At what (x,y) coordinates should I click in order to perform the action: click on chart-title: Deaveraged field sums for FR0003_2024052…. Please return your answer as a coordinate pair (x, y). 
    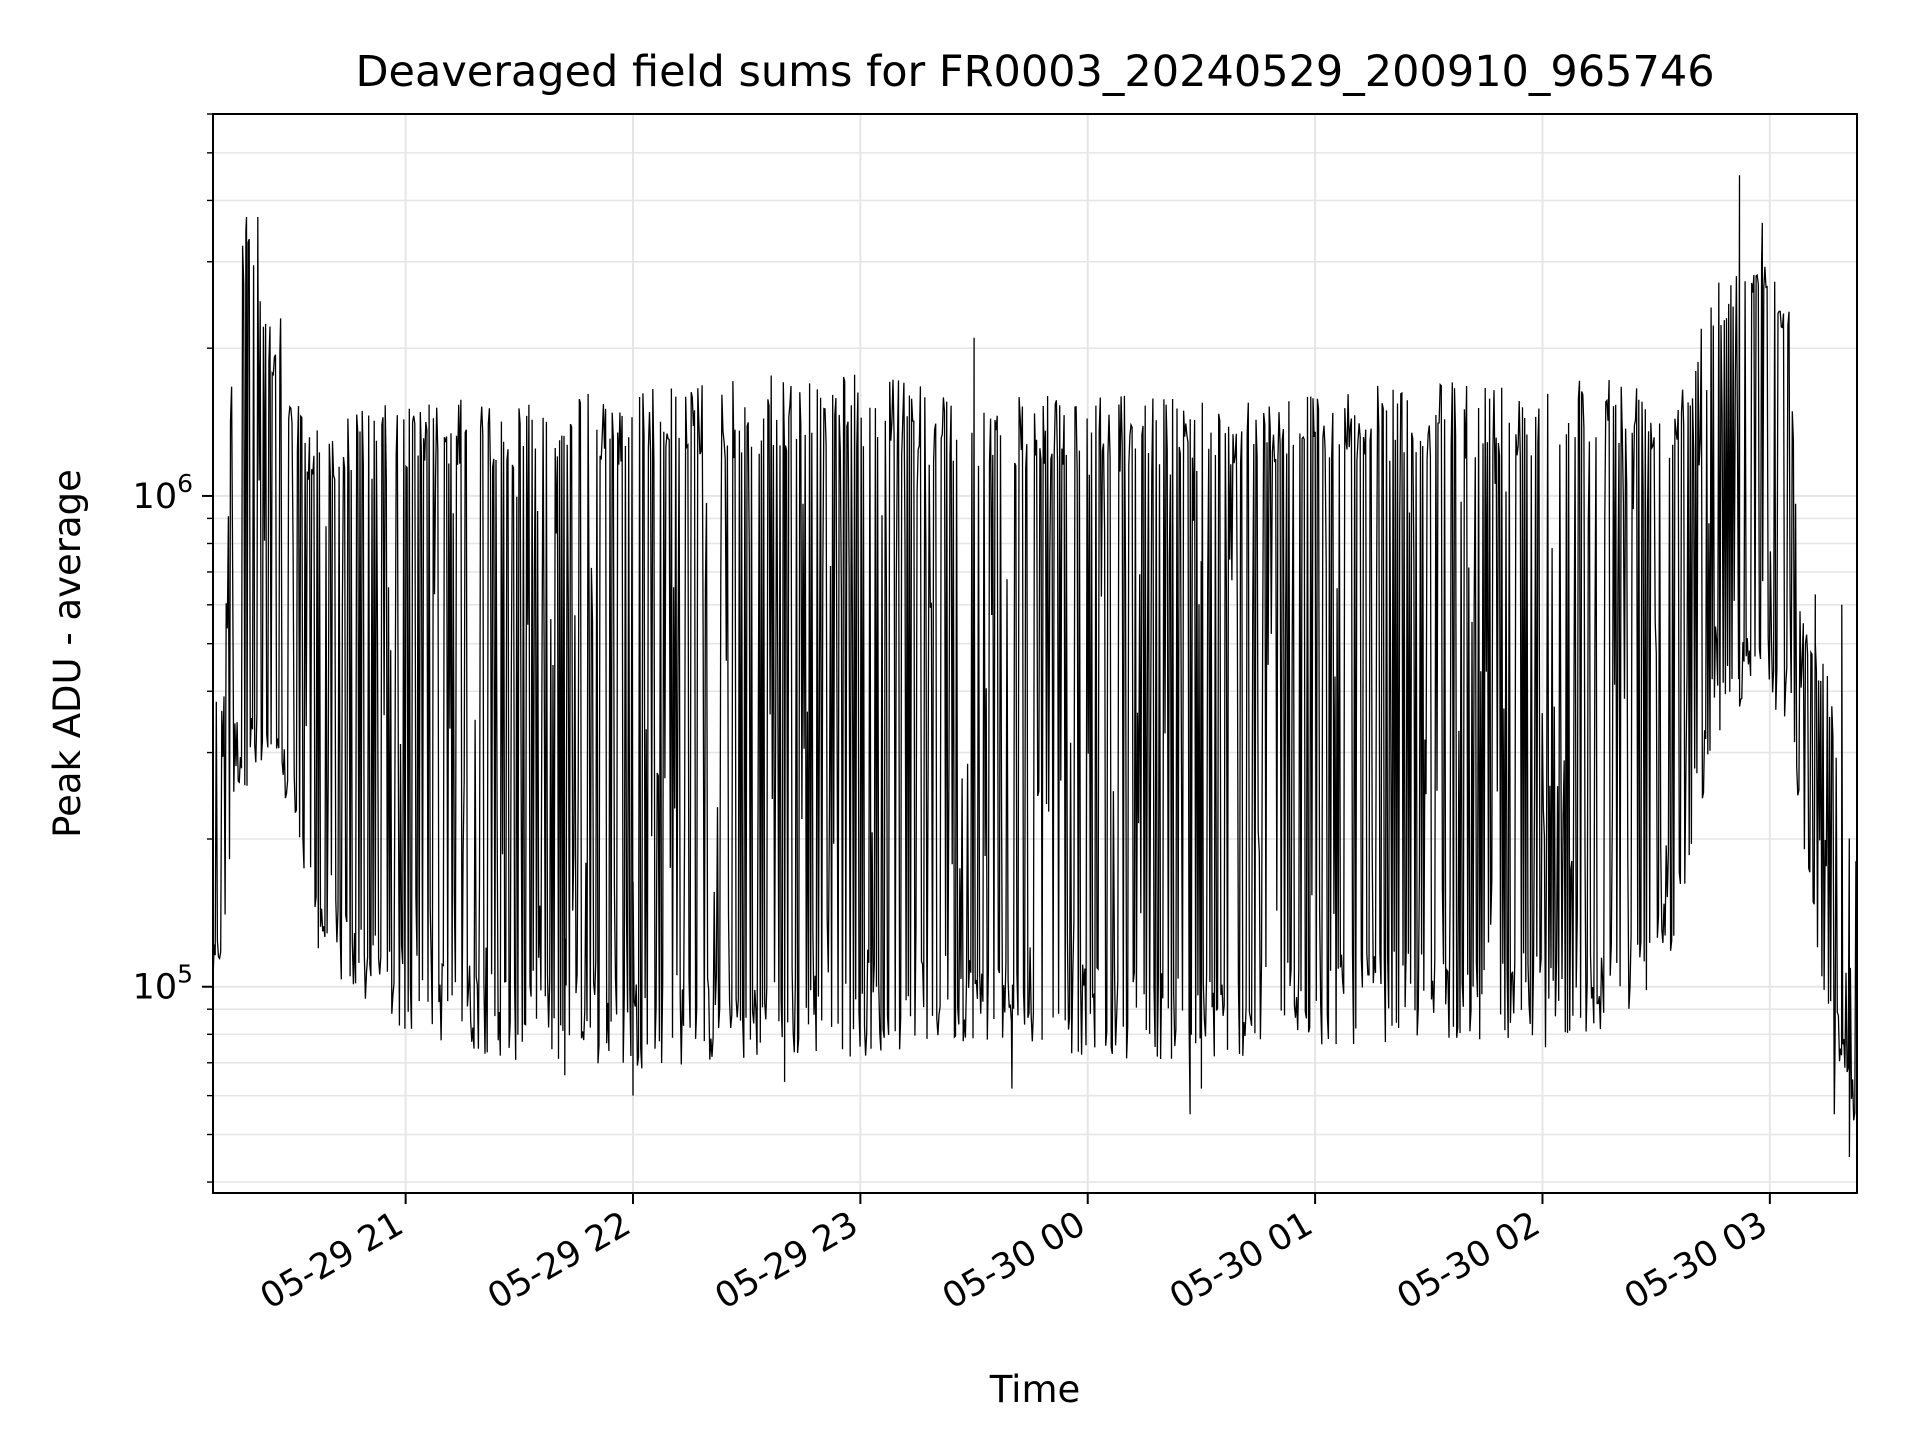
    Looking at the image, I should click on (1034, 72).